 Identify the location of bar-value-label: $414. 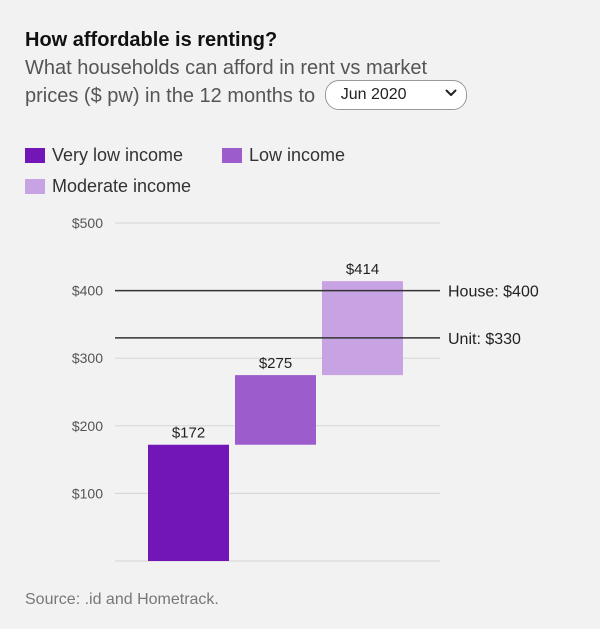
(362, 269).